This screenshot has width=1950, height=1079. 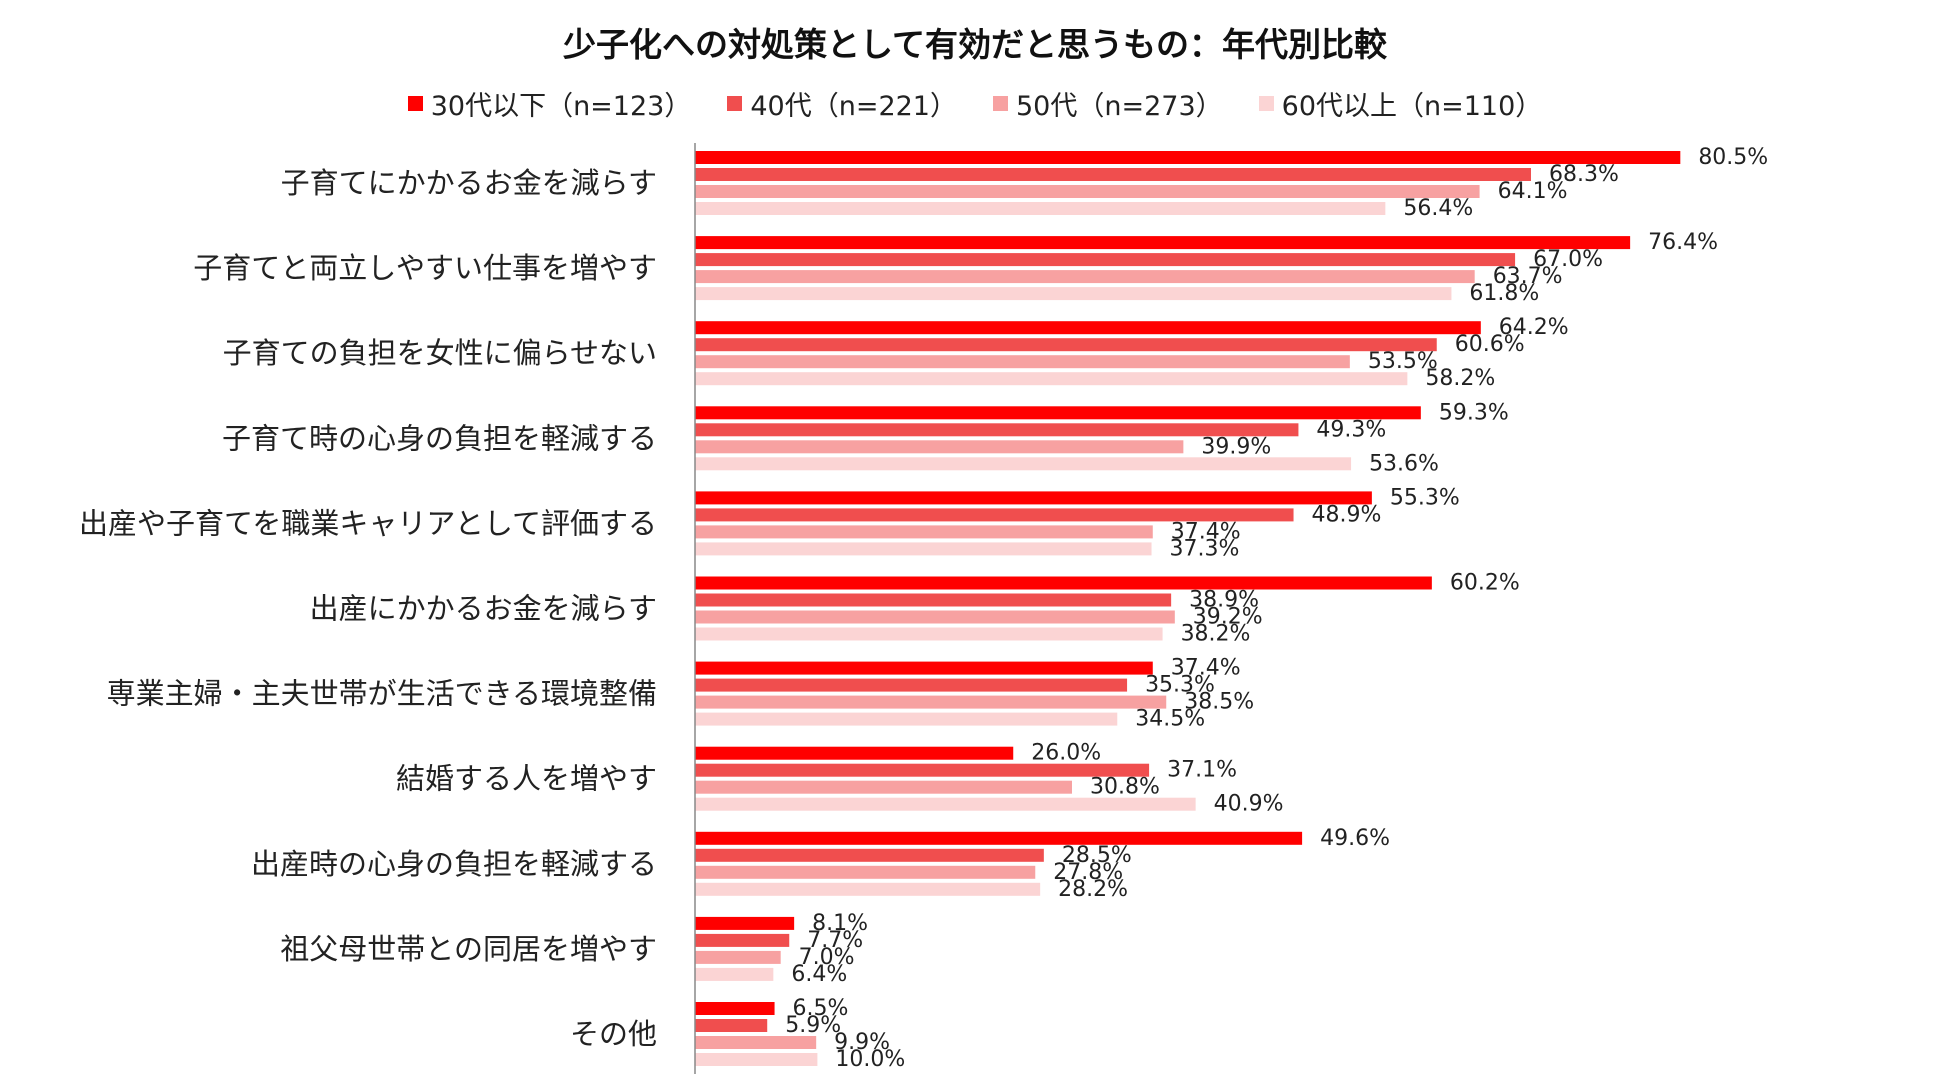 I want to click on data-label: 9.9%, so click(x=862, y=1042).